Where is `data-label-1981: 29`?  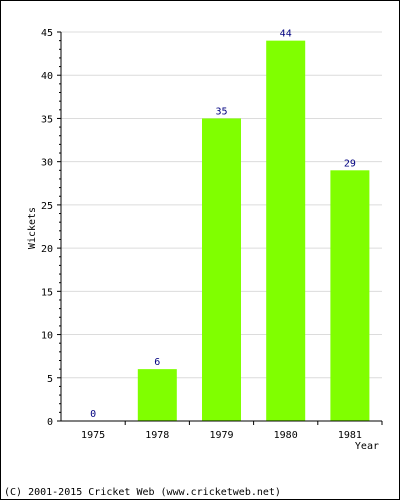
data-label-1981: 29 is located at coordinates (350, 163).